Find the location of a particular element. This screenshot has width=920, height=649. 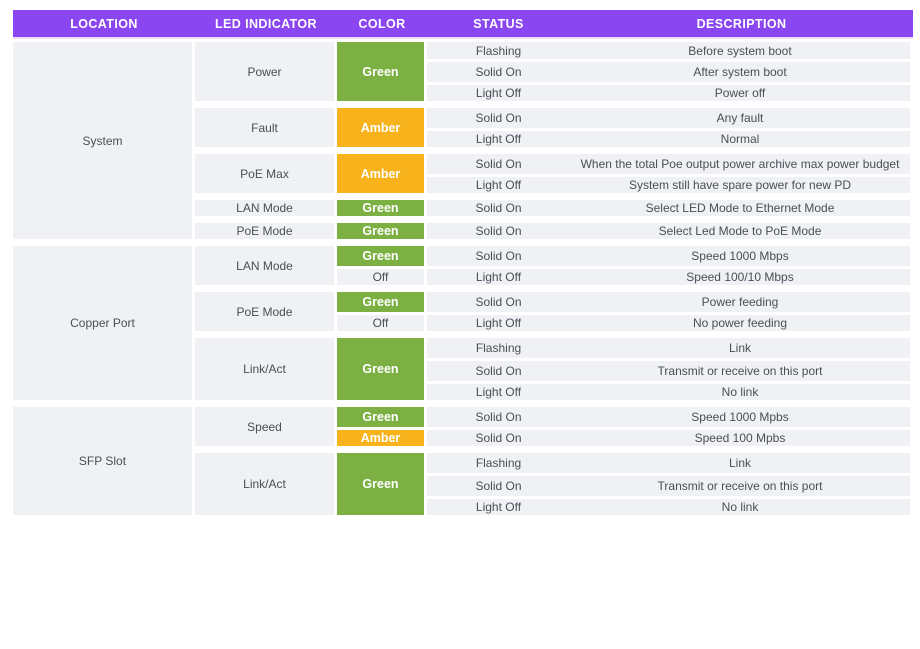

description-cell: Select LED Mode to Ethernet Mode is located at coordinates (741, 211).